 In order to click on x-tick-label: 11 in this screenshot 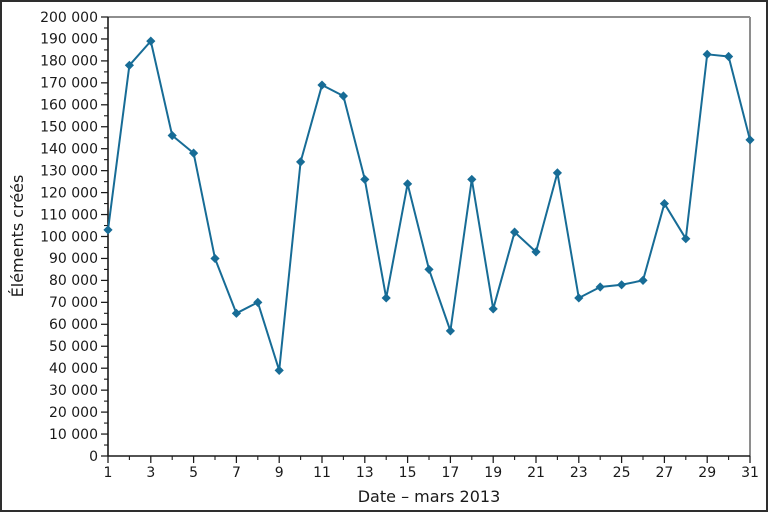, I will do `click(322, 473)`.